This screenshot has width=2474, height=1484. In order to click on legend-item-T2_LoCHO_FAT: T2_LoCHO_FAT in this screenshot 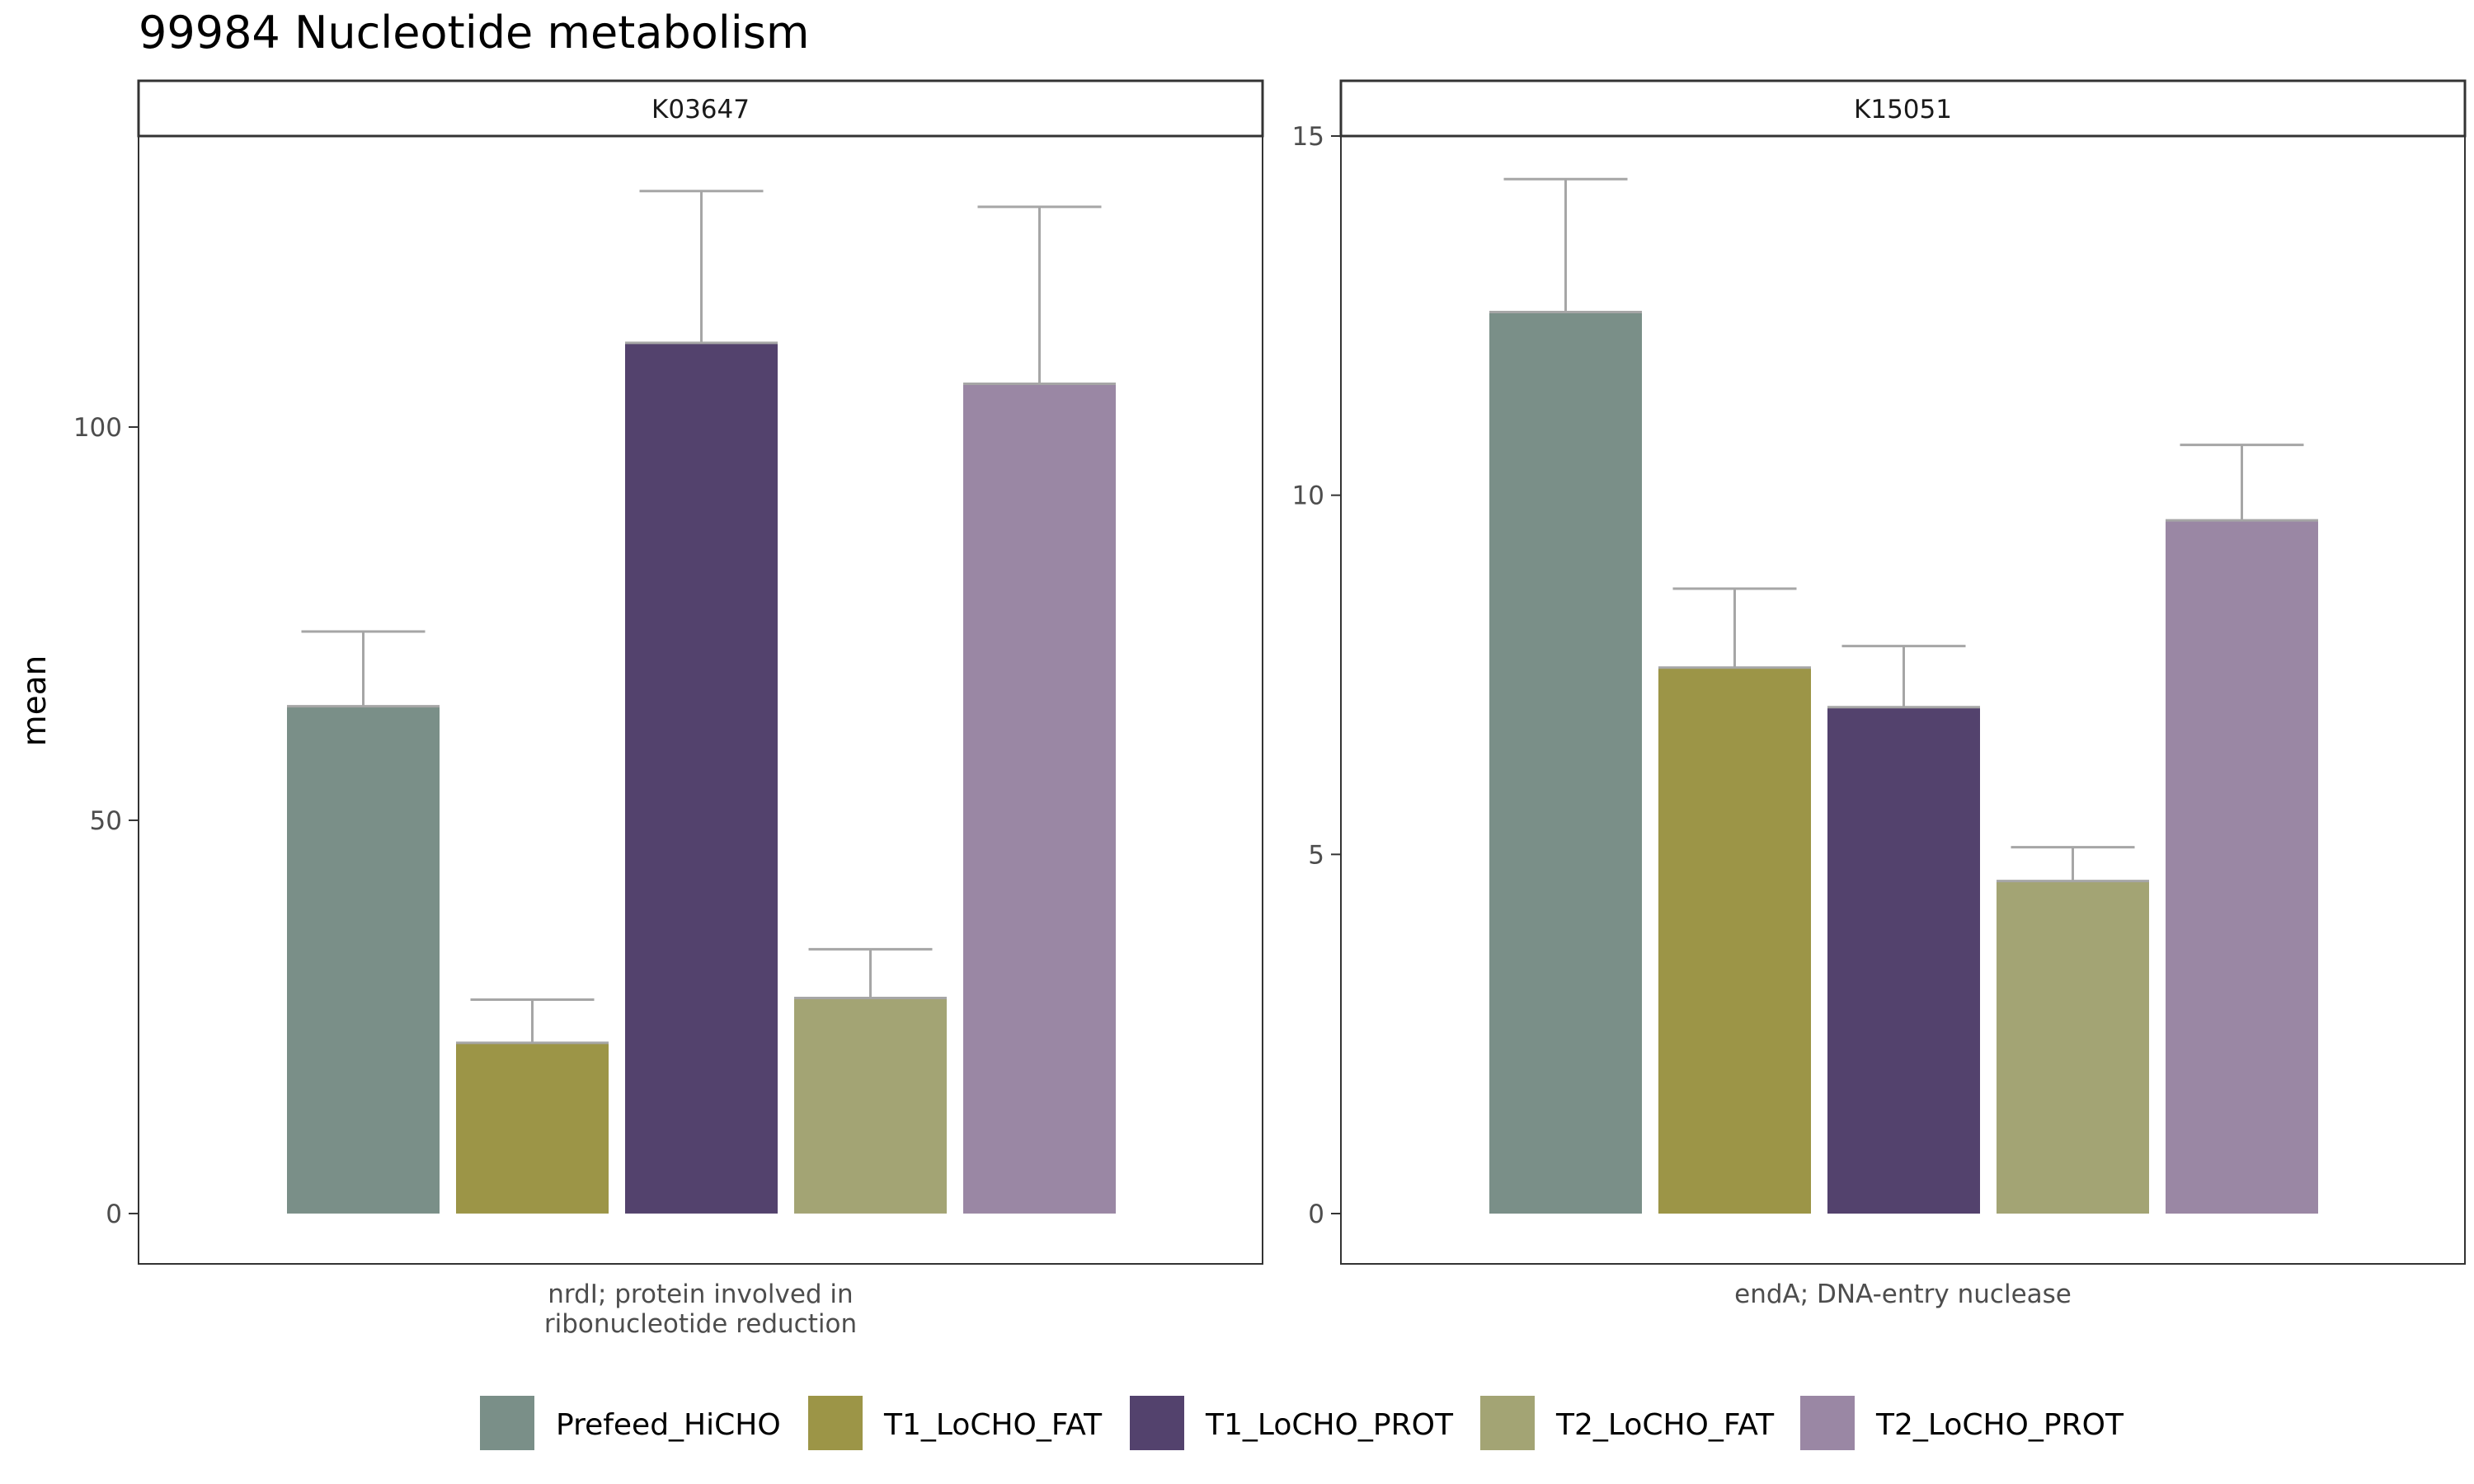, I will do `click(1627, 1423)`.